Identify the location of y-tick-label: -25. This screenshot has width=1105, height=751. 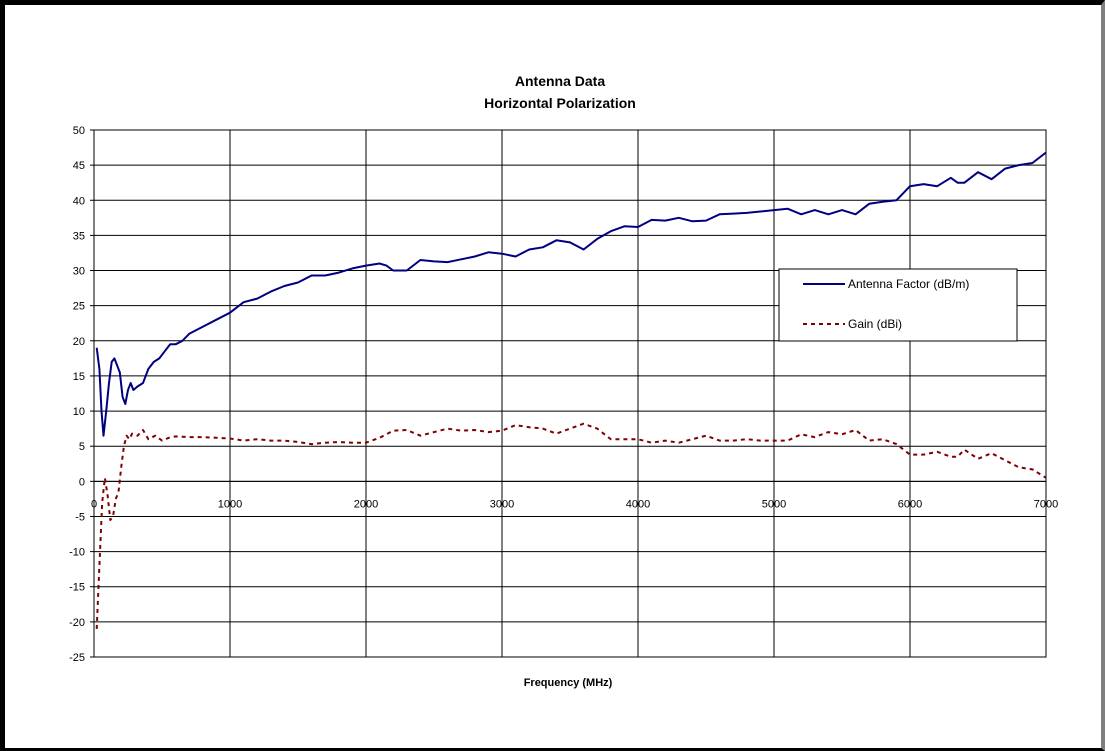
(77, 658).